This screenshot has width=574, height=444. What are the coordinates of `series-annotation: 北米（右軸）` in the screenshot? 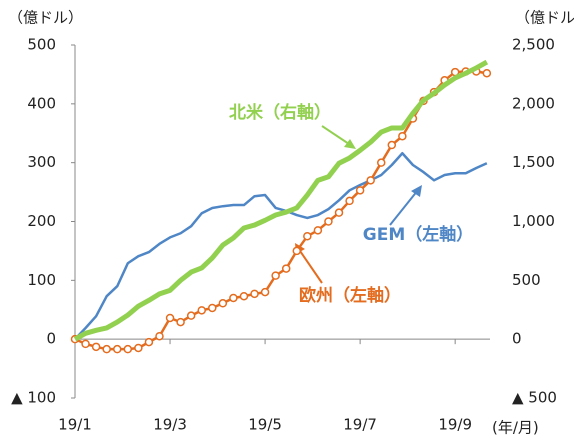 It's located at (280, 112).